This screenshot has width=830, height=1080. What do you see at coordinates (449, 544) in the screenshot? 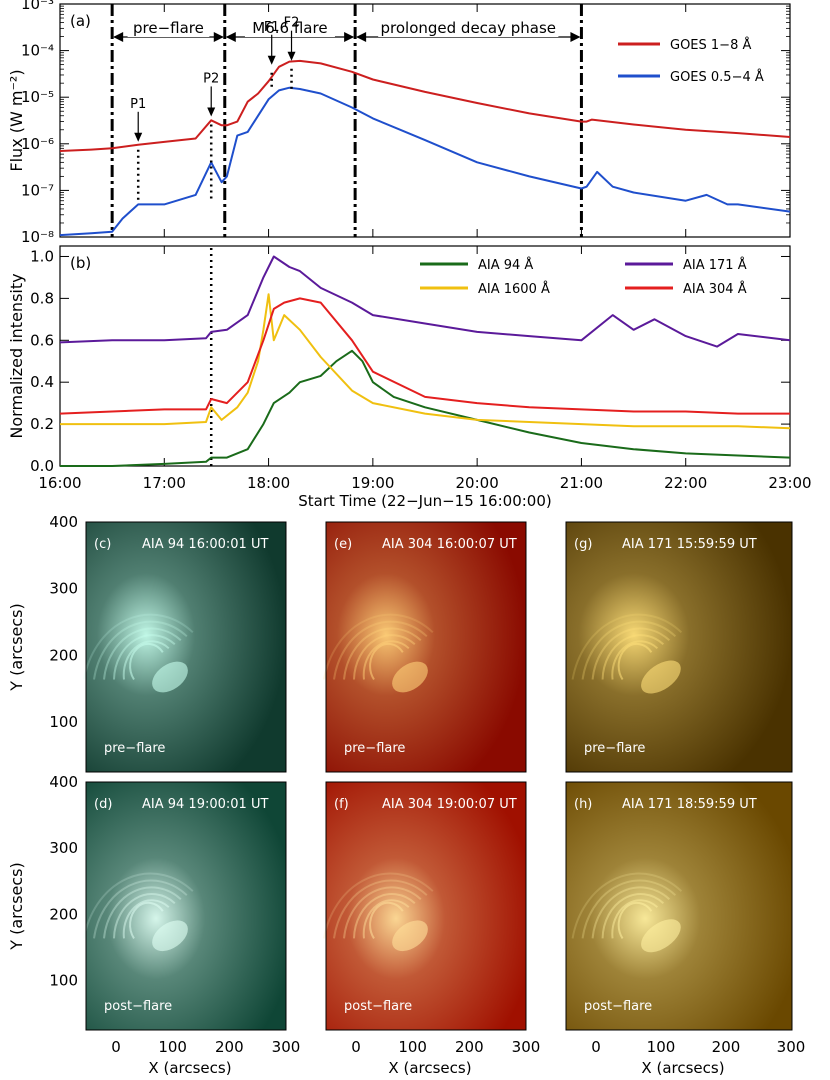
I see `image-panel-title: AIA 304 16:00:07 UT` at bounding box center [449, 544].